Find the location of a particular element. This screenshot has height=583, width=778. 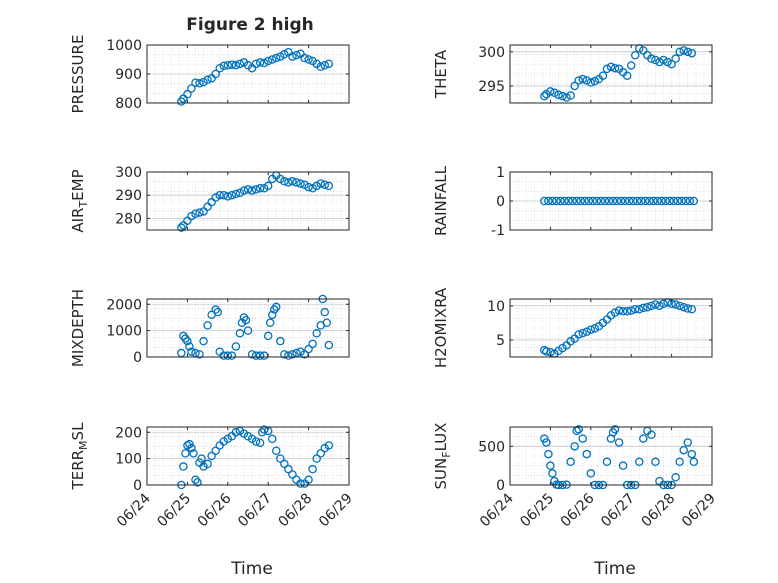

y-tick-label: 280 is located at coordinates (128, 219).